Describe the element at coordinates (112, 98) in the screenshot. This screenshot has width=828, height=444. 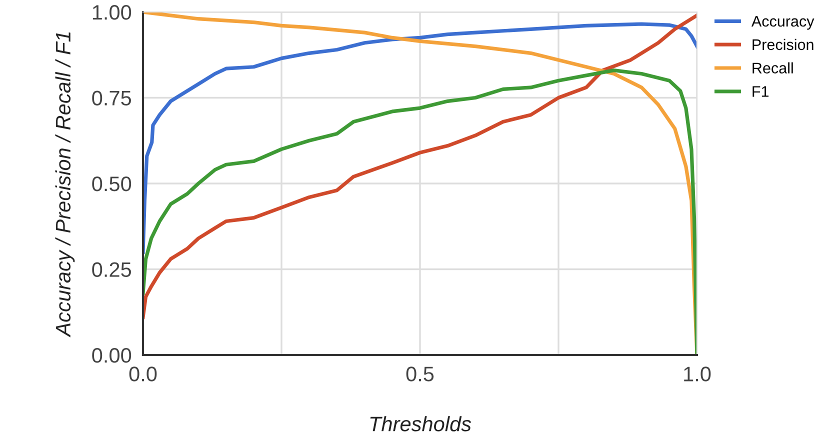
I see `y-tick-label: 0.75` at that location.